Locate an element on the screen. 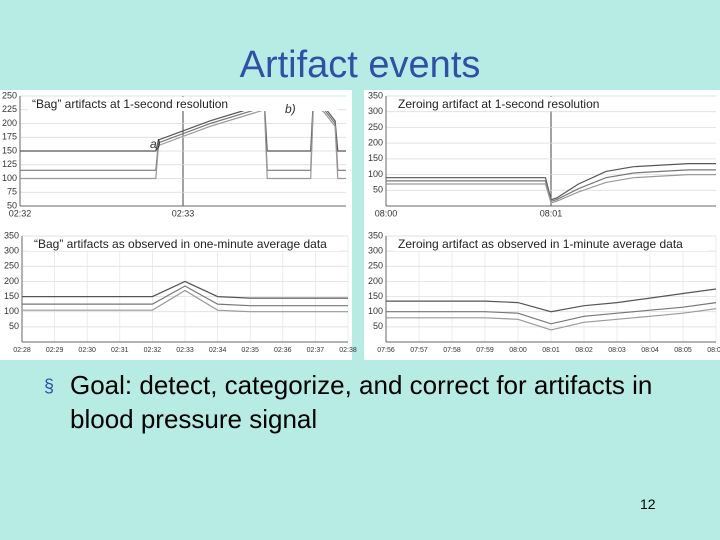 The width and height of the screenshot is (720, 540). x-tick-label: 08:04 is located at coordinates (650, 350).